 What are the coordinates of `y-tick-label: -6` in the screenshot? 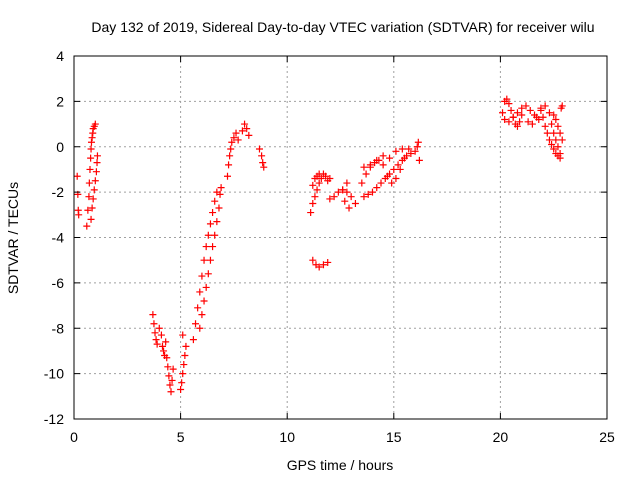 It's located at (58, 283).